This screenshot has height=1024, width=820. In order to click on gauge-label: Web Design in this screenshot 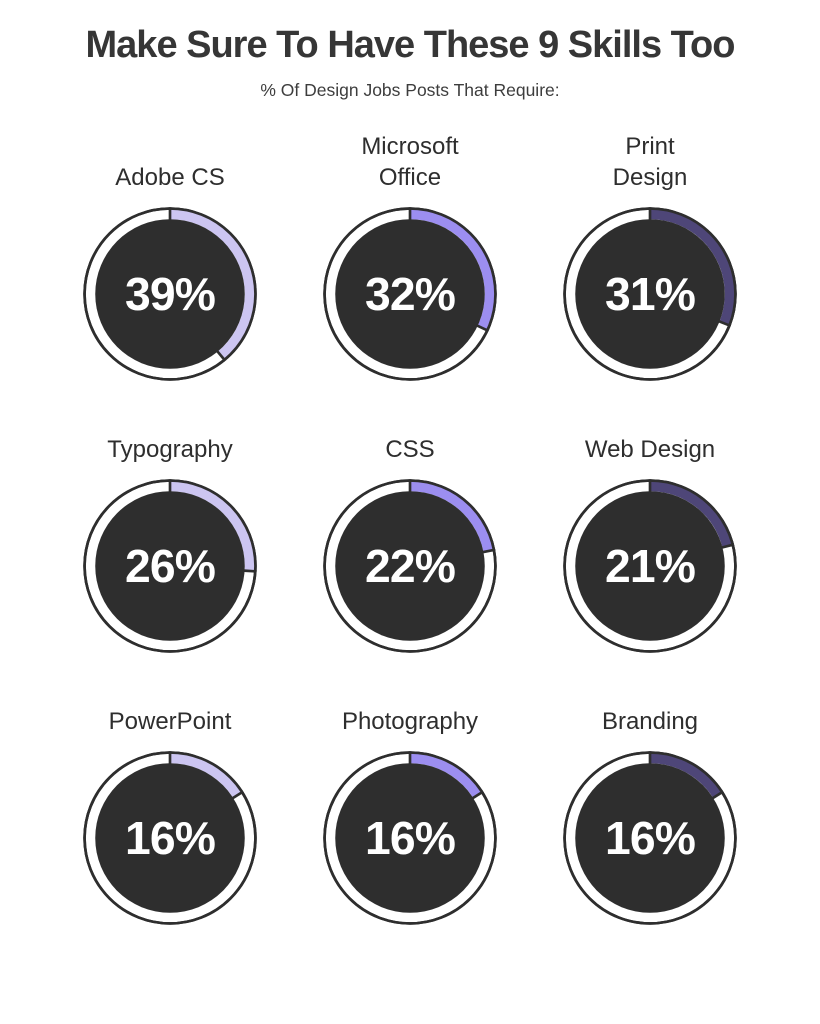, I will do `click(650, 432)`.